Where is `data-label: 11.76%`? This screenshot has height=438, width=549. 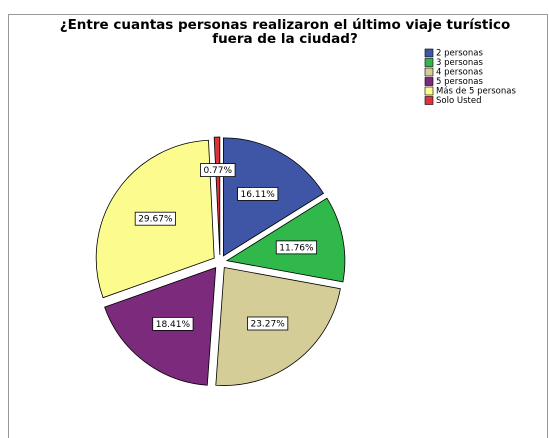
data-label: 11.76% is located at coordinates (296, 248).